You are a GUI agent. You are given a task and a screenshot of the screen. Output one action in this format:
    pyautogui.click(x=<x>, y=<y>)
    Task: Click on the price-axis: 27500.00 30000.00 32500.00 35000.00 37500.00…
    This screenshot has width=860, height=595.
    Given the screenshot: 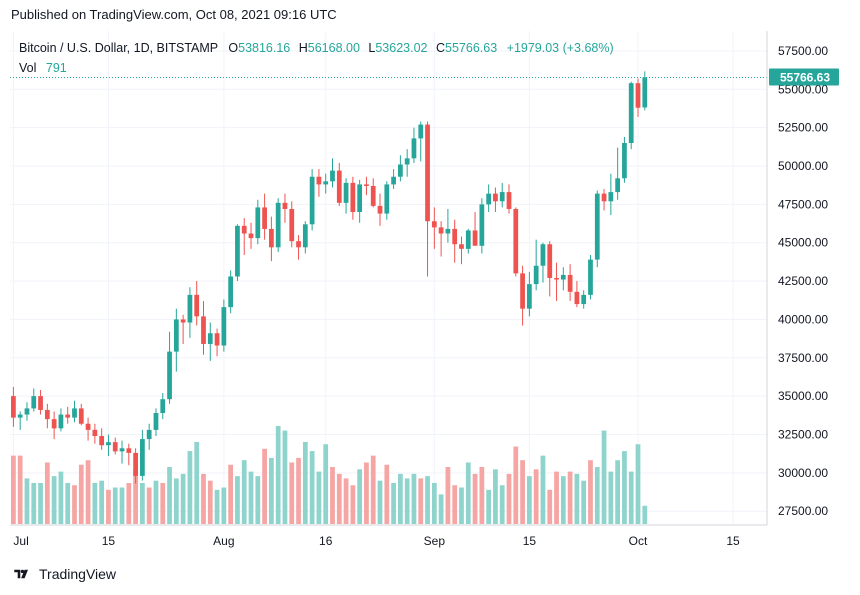 What is the action you would take?
    pyautogui.click(x=803, y=281)
    